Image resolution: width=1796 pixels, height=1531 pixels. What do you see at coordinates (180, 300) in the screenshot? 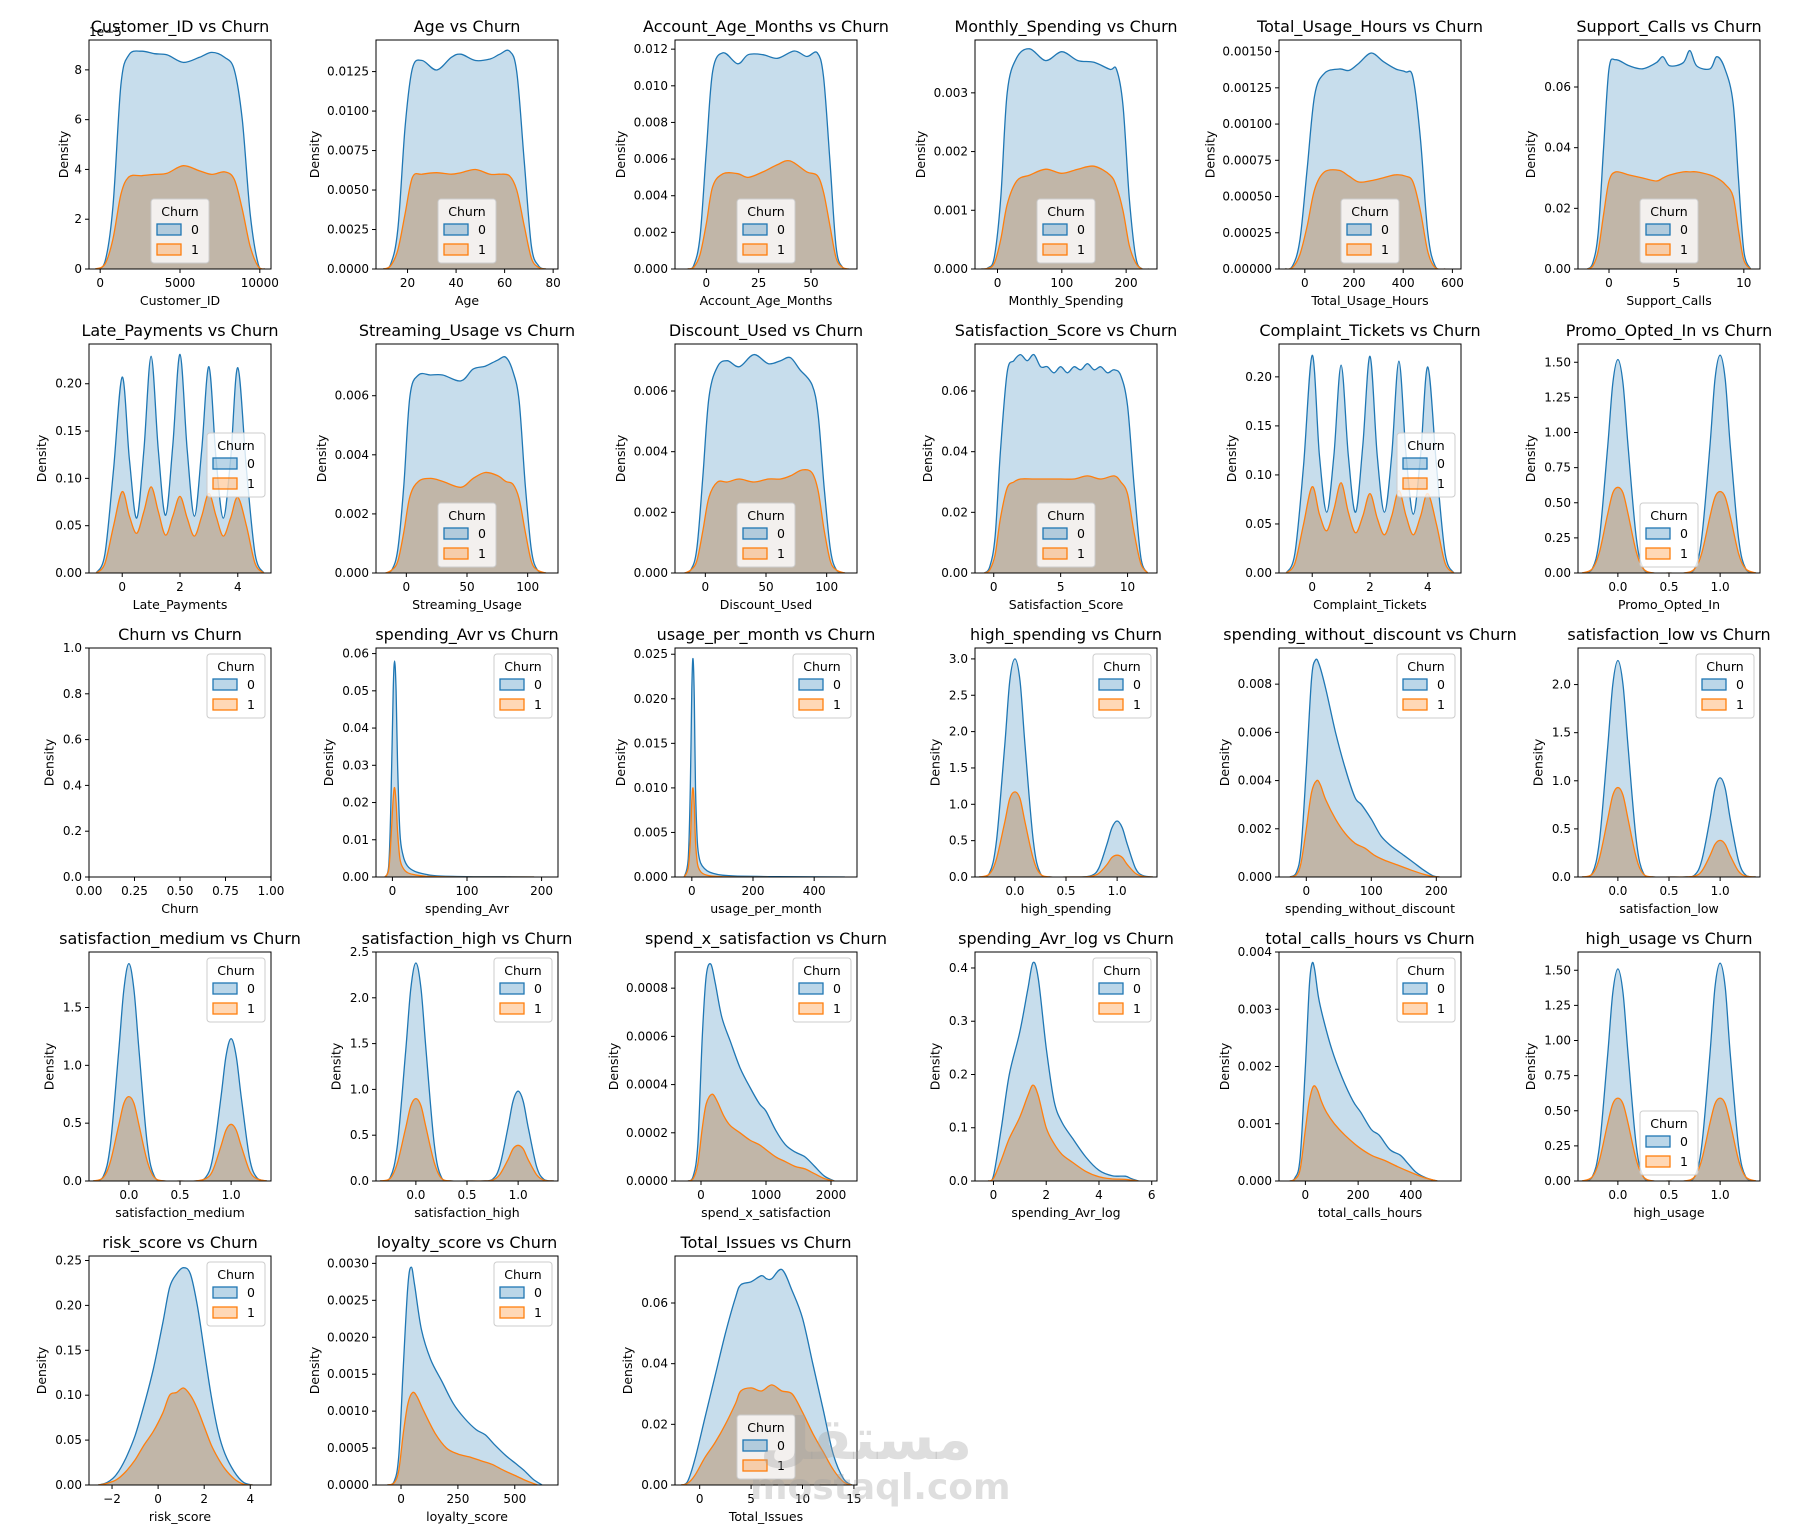
I see `x-axis-label: Customer_ID` at bounding box center [180, 300].